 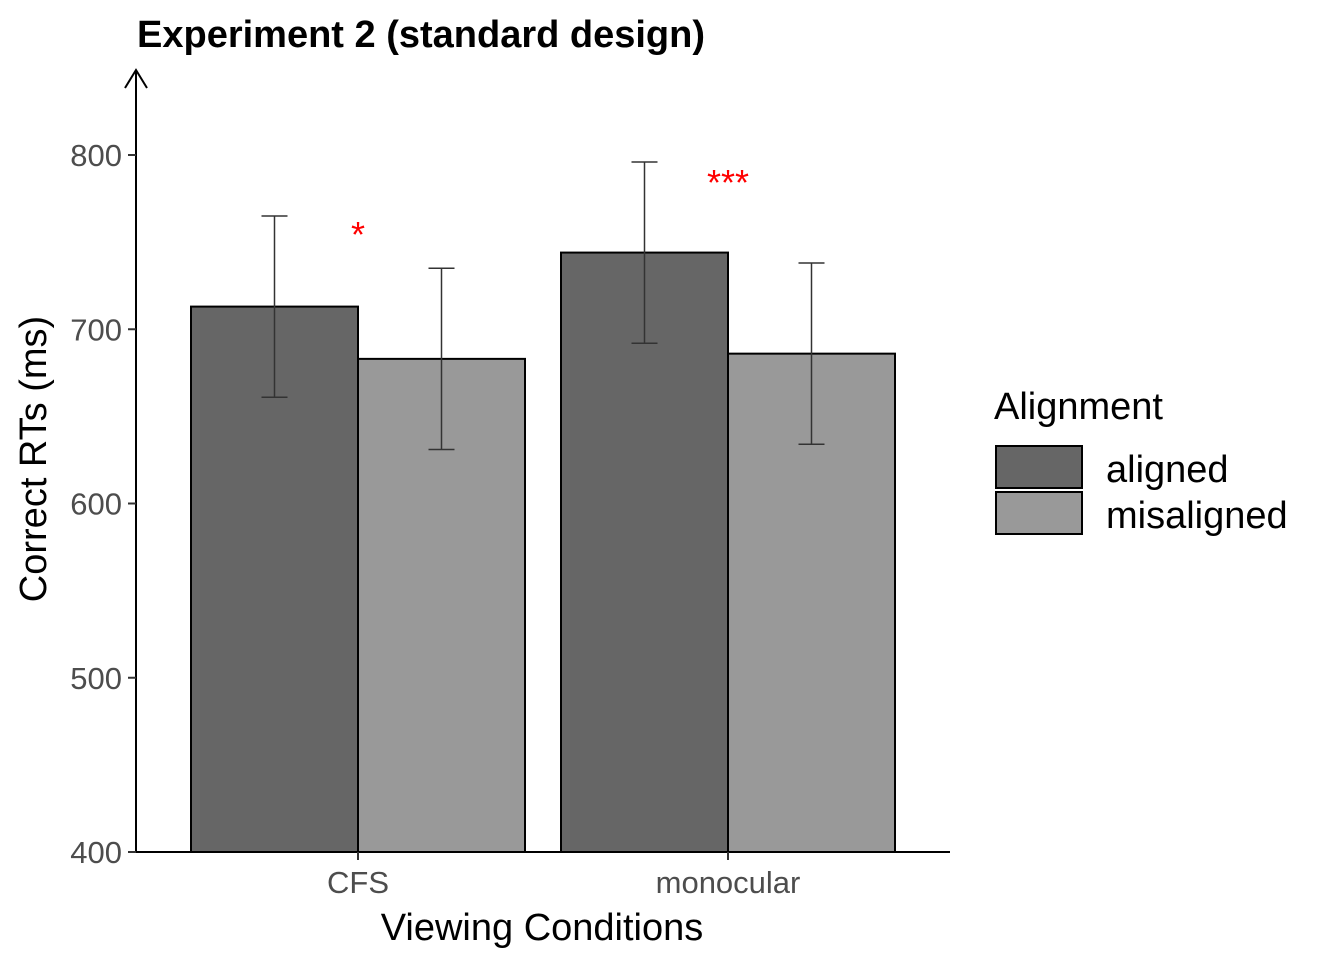 What do you see at coordinates (358, 234) in the screenshot?
I see `significance-marker: *` at bounding box center [358, 234].